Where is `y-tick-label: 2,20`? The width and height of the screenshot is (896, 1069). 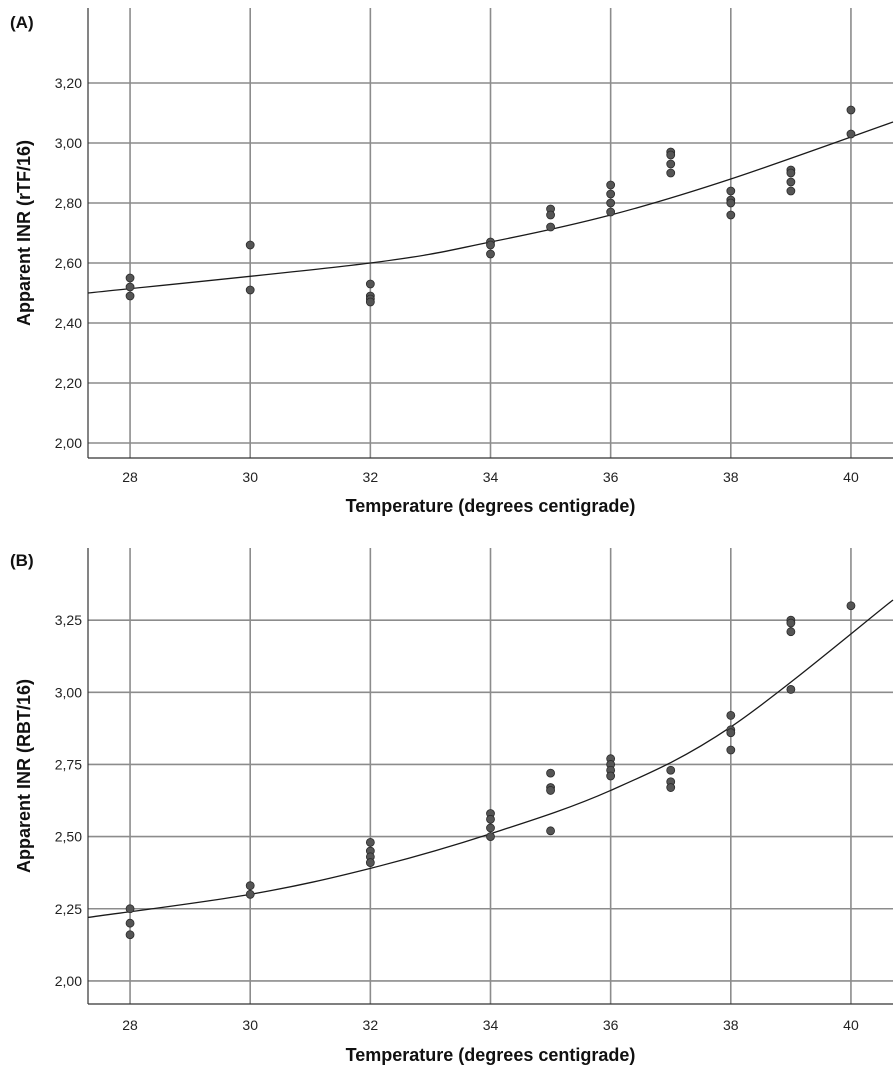 y-tick-label: 2,20 is located at coordinates (68, 383).